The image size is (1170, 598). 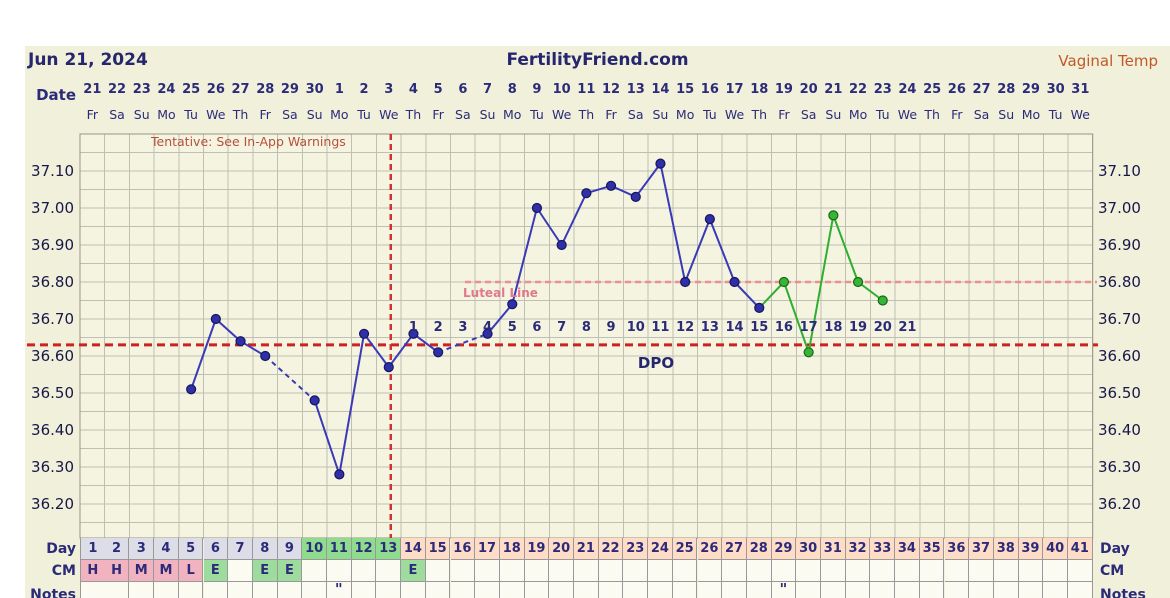 I want to click on day-cell: 13, so click(x=389, y=549).